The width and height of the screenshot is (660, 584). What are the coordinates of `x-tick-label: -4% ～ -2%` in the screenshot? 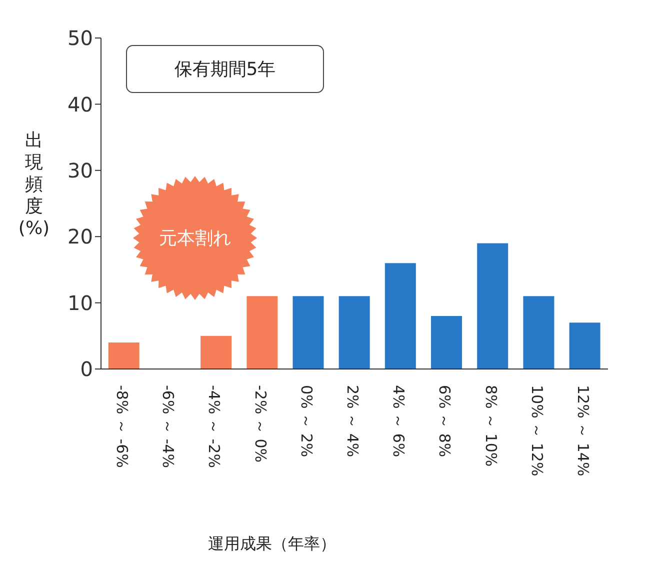 It's located at (214, 426).